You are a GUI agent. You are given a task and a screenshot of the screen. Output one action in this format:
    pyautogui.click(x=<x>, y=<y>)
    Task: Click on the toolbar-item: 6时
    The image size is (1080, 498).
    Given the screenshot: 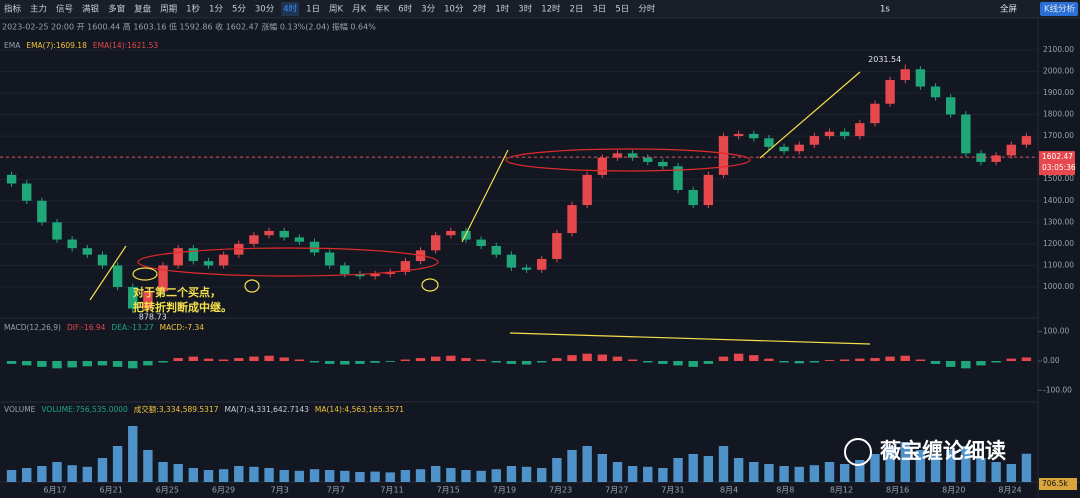 What is the action you would take?
    pyautogui.click(x=405, y=9)
    